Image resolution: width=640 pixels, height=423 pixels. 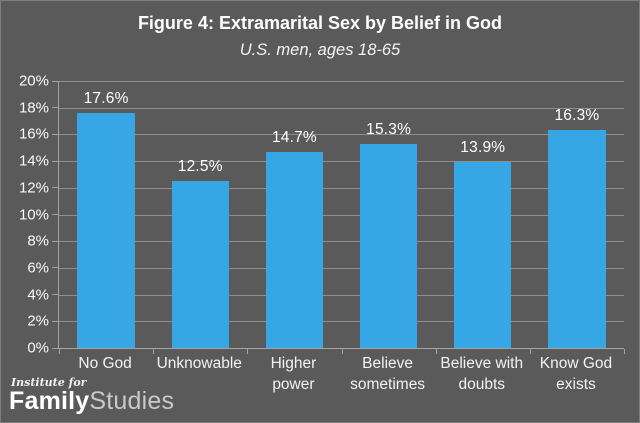 What do you see at coordinates (33, 134) in the screenshot?
I see `y-axis-tick-label: 16%` at bounding box center [33, 134].